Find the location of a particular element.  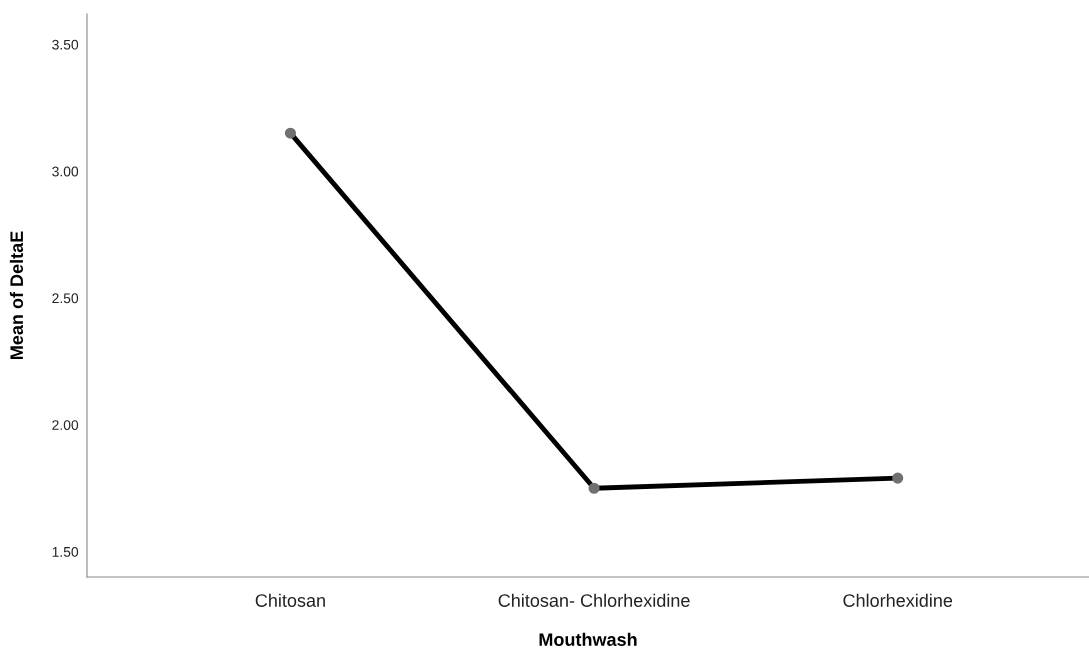

x-tick-label: Chitosan- Chlorhexidine is located at coordinates (594, 600).